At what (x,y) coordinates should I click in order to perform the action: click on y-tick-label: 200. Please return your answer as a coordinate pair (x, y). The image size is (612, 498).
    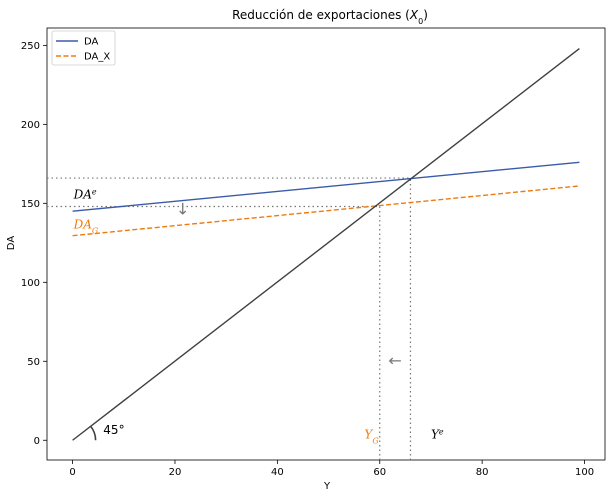
    Looking at the image, I should click on (30, 125).